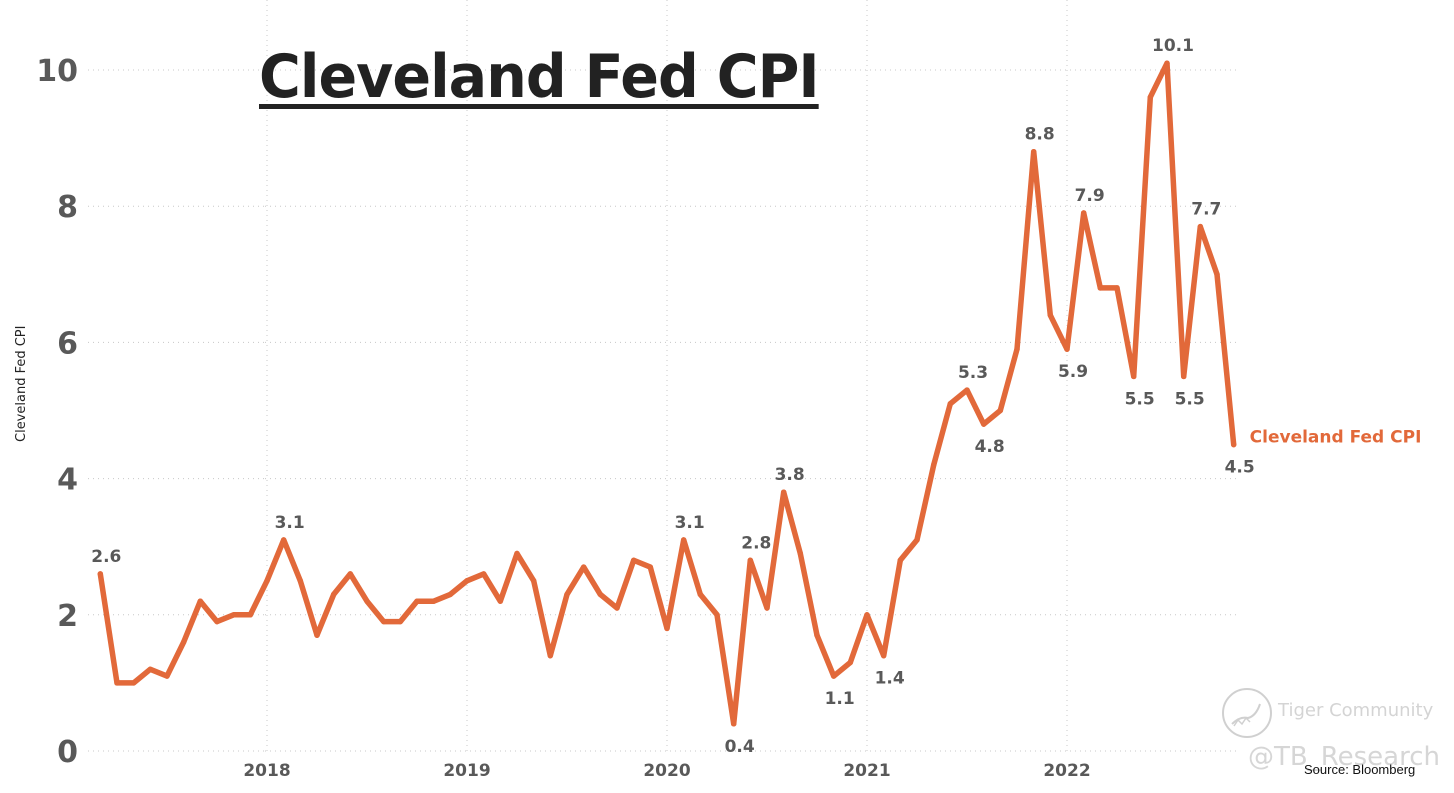 This screenshot has height=793, width=1454. I want to click on data-label: 2.8, so click(756, 543).